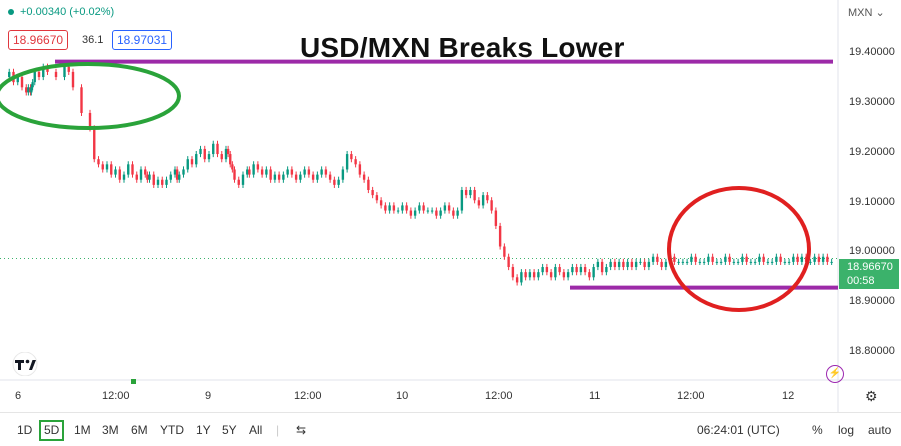 Image resolution: width=901 pixels, height=446 pixels. What do you see at coordinates (872, 202) in the screenshot?
I see `y-tick-label: 19.10000` at bounding box center [872, 202].